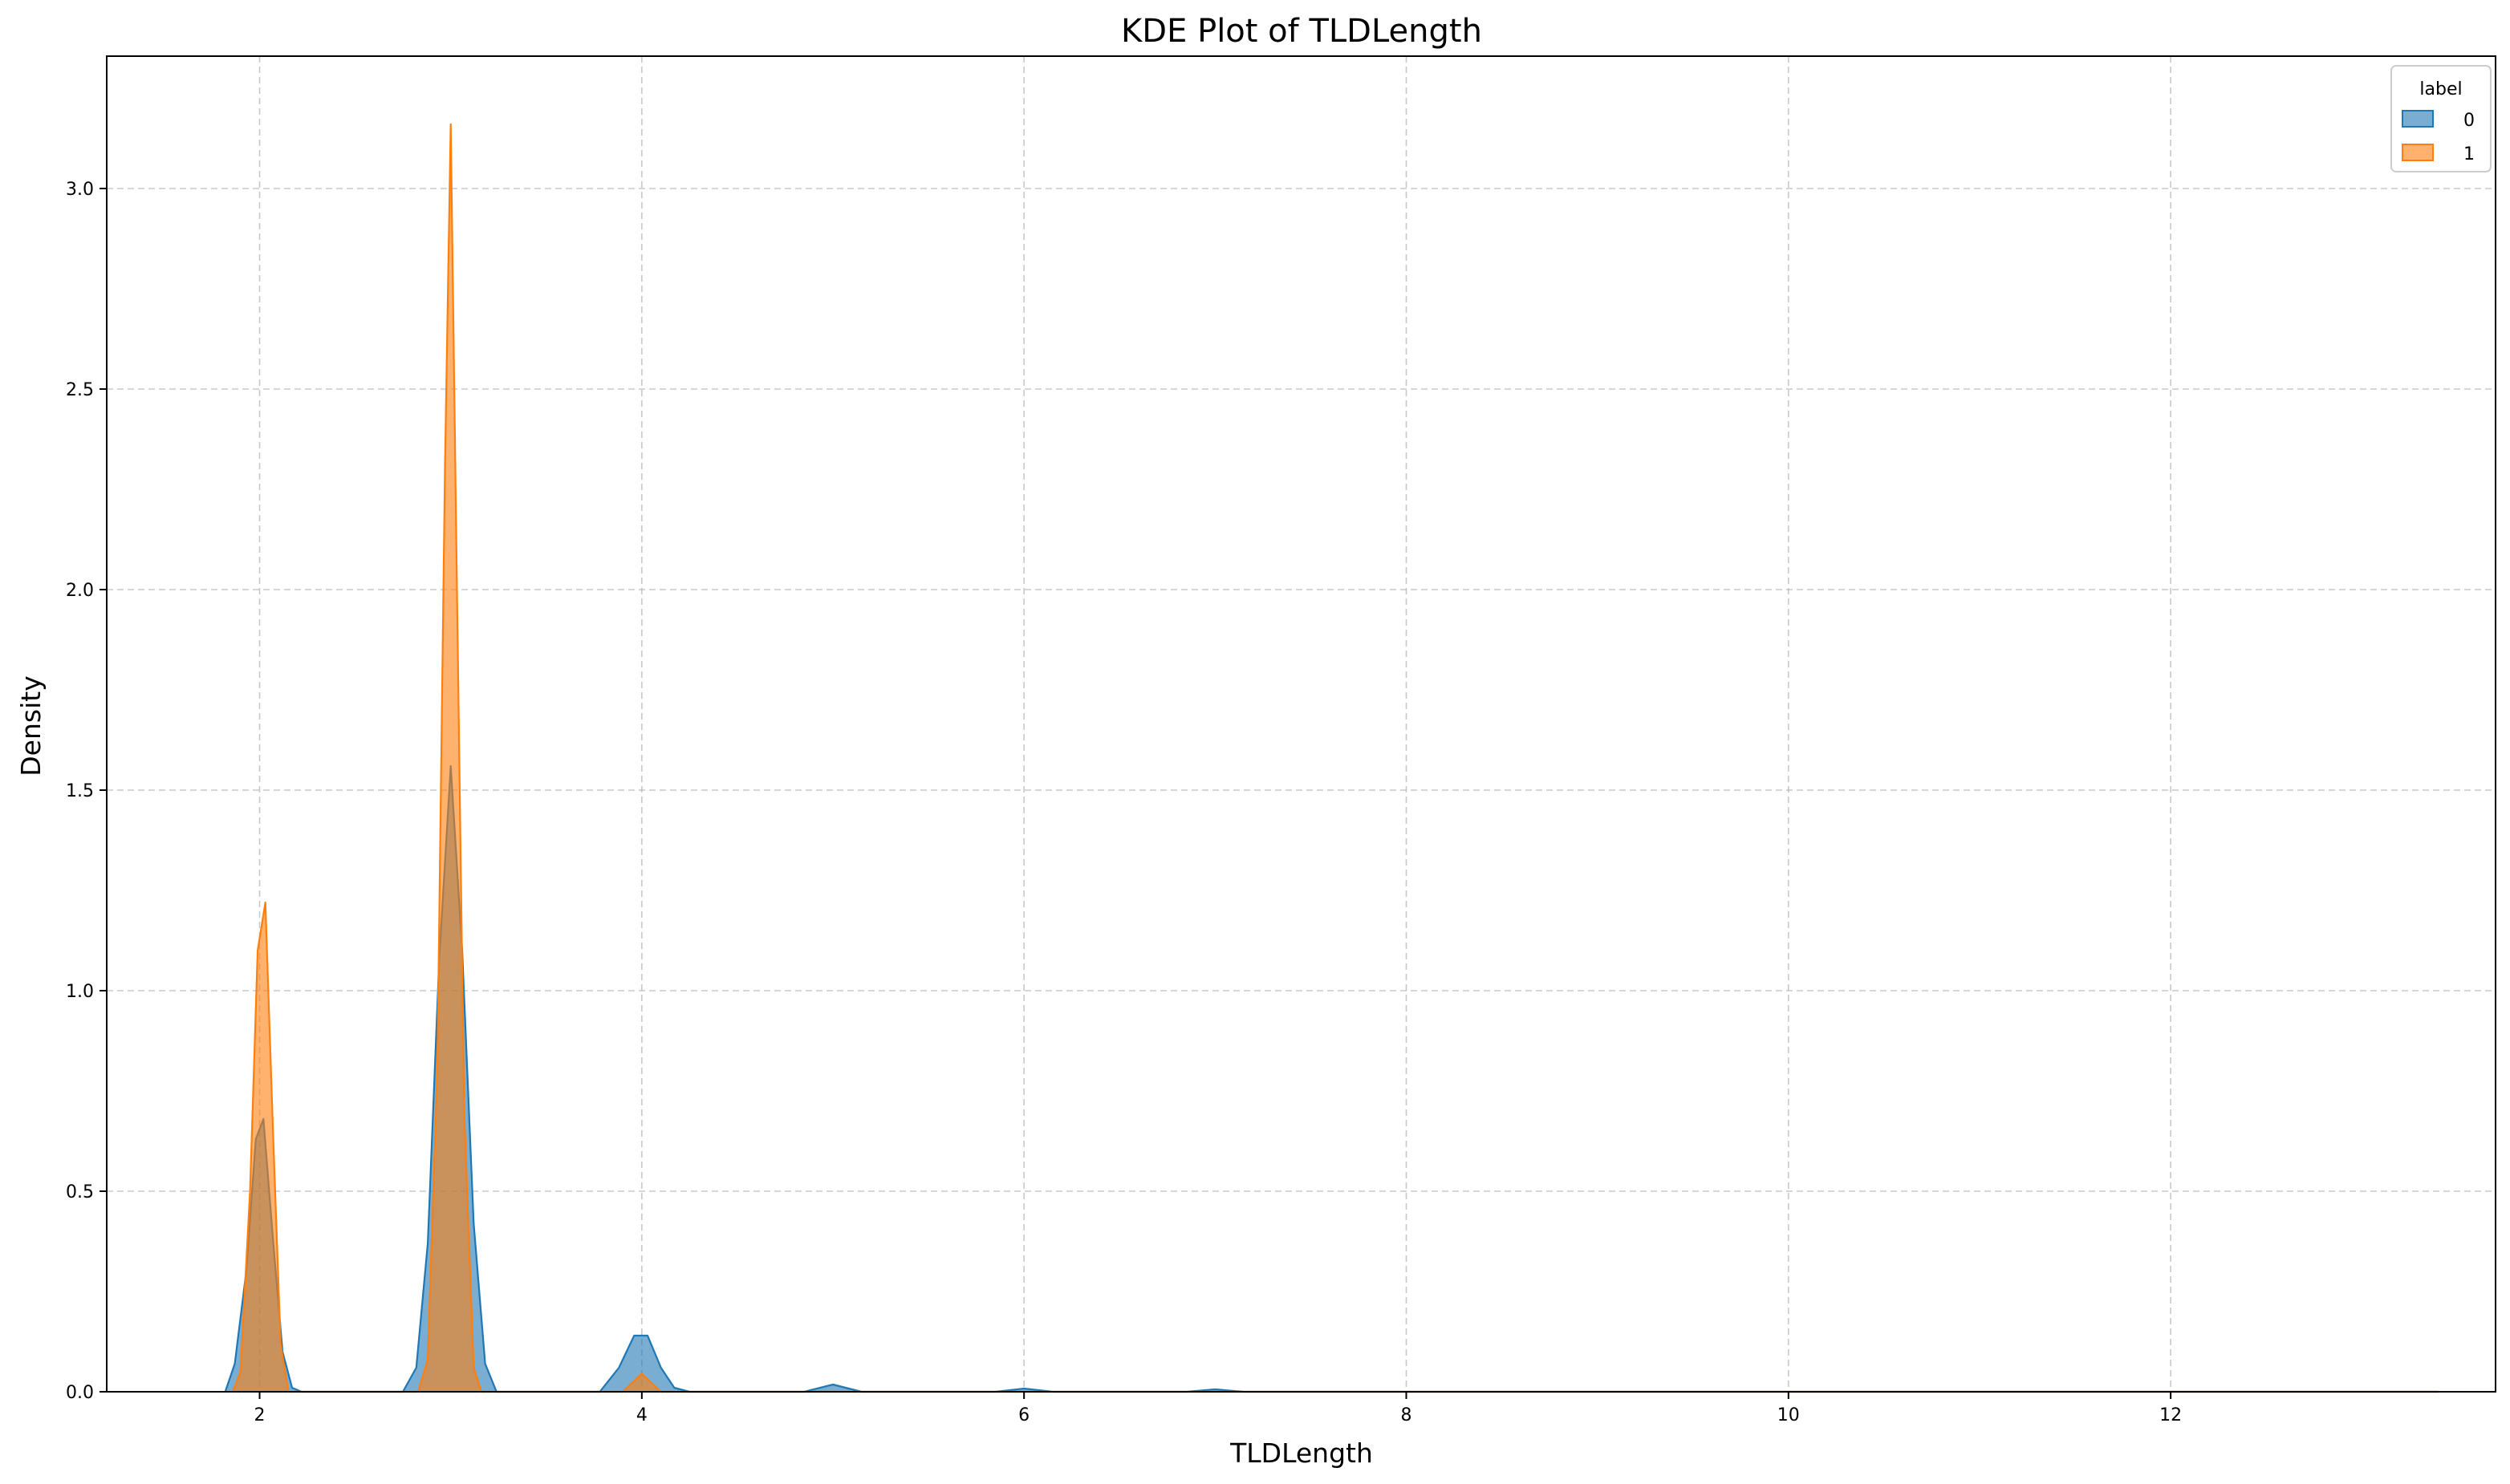  I want to click on x-tick-label: 12, so click(2170, 1415).